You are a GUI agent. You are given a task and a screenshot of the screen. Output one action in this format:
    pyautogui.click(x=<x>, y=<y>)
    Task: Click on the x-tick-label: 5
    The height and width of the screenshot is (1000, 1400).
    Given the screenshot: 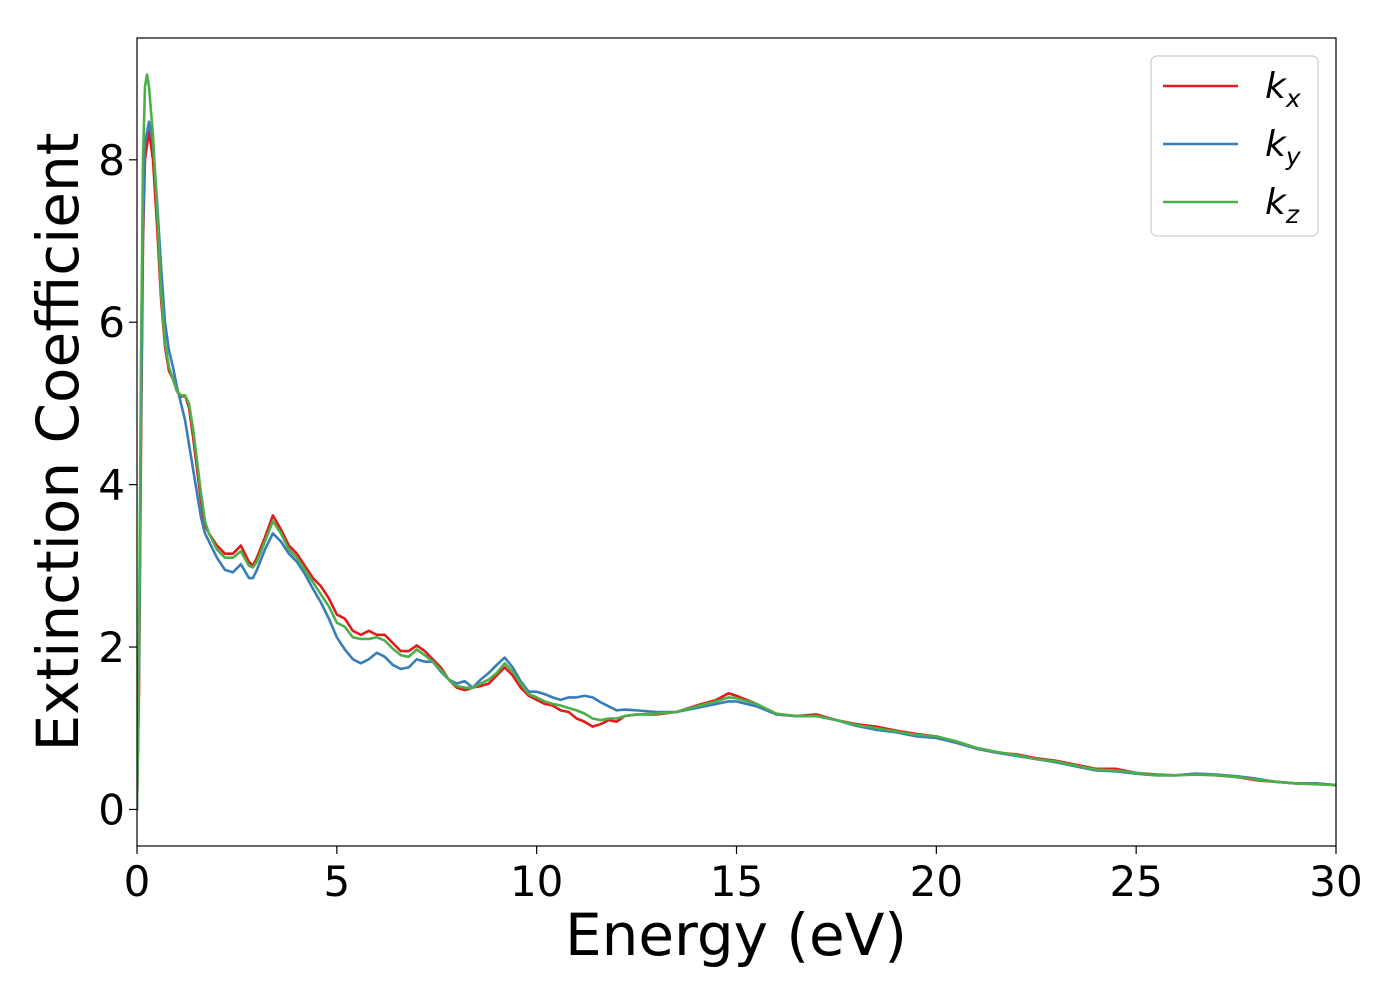 What is the action you would take?
    pyautogui.click(x=336, y=881)
    